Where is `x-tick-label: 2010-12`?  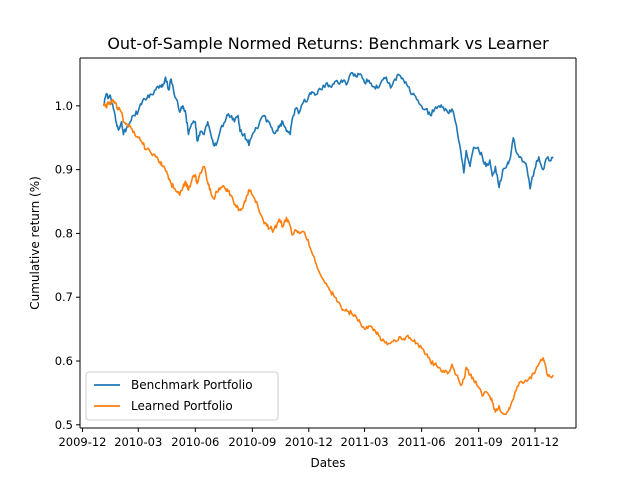
x-tick-label: 2010-12 is located at coordinates (309, 442).